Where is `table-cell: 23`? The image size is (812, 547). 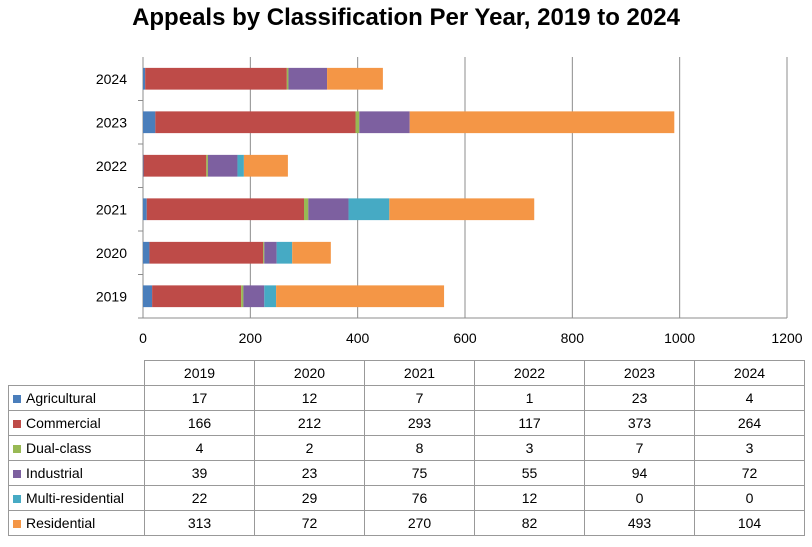 table-cell: 23 is located at coordinates (309, 473).